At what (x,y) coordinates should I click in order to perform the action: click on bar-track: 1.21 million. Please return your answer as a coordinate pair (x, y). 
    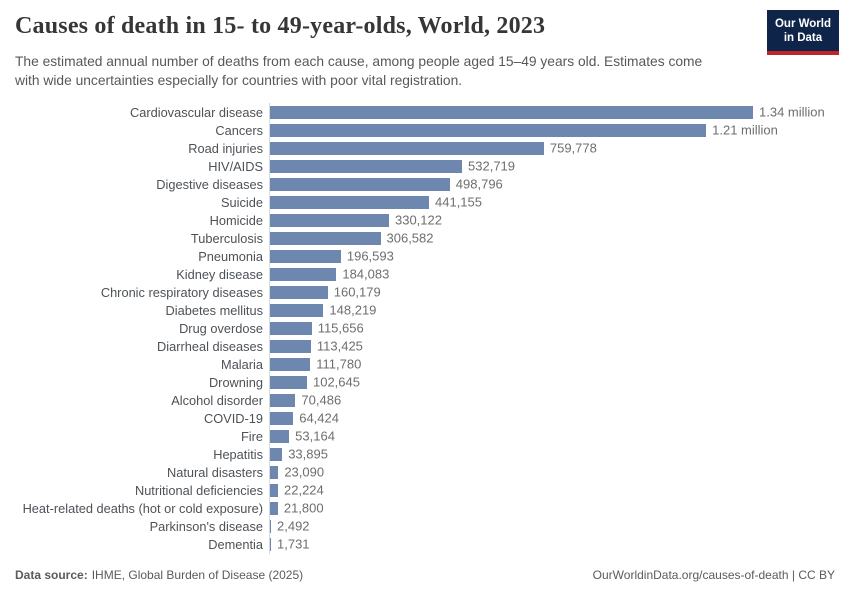
    Looking at the image, I should click on (560, 130).